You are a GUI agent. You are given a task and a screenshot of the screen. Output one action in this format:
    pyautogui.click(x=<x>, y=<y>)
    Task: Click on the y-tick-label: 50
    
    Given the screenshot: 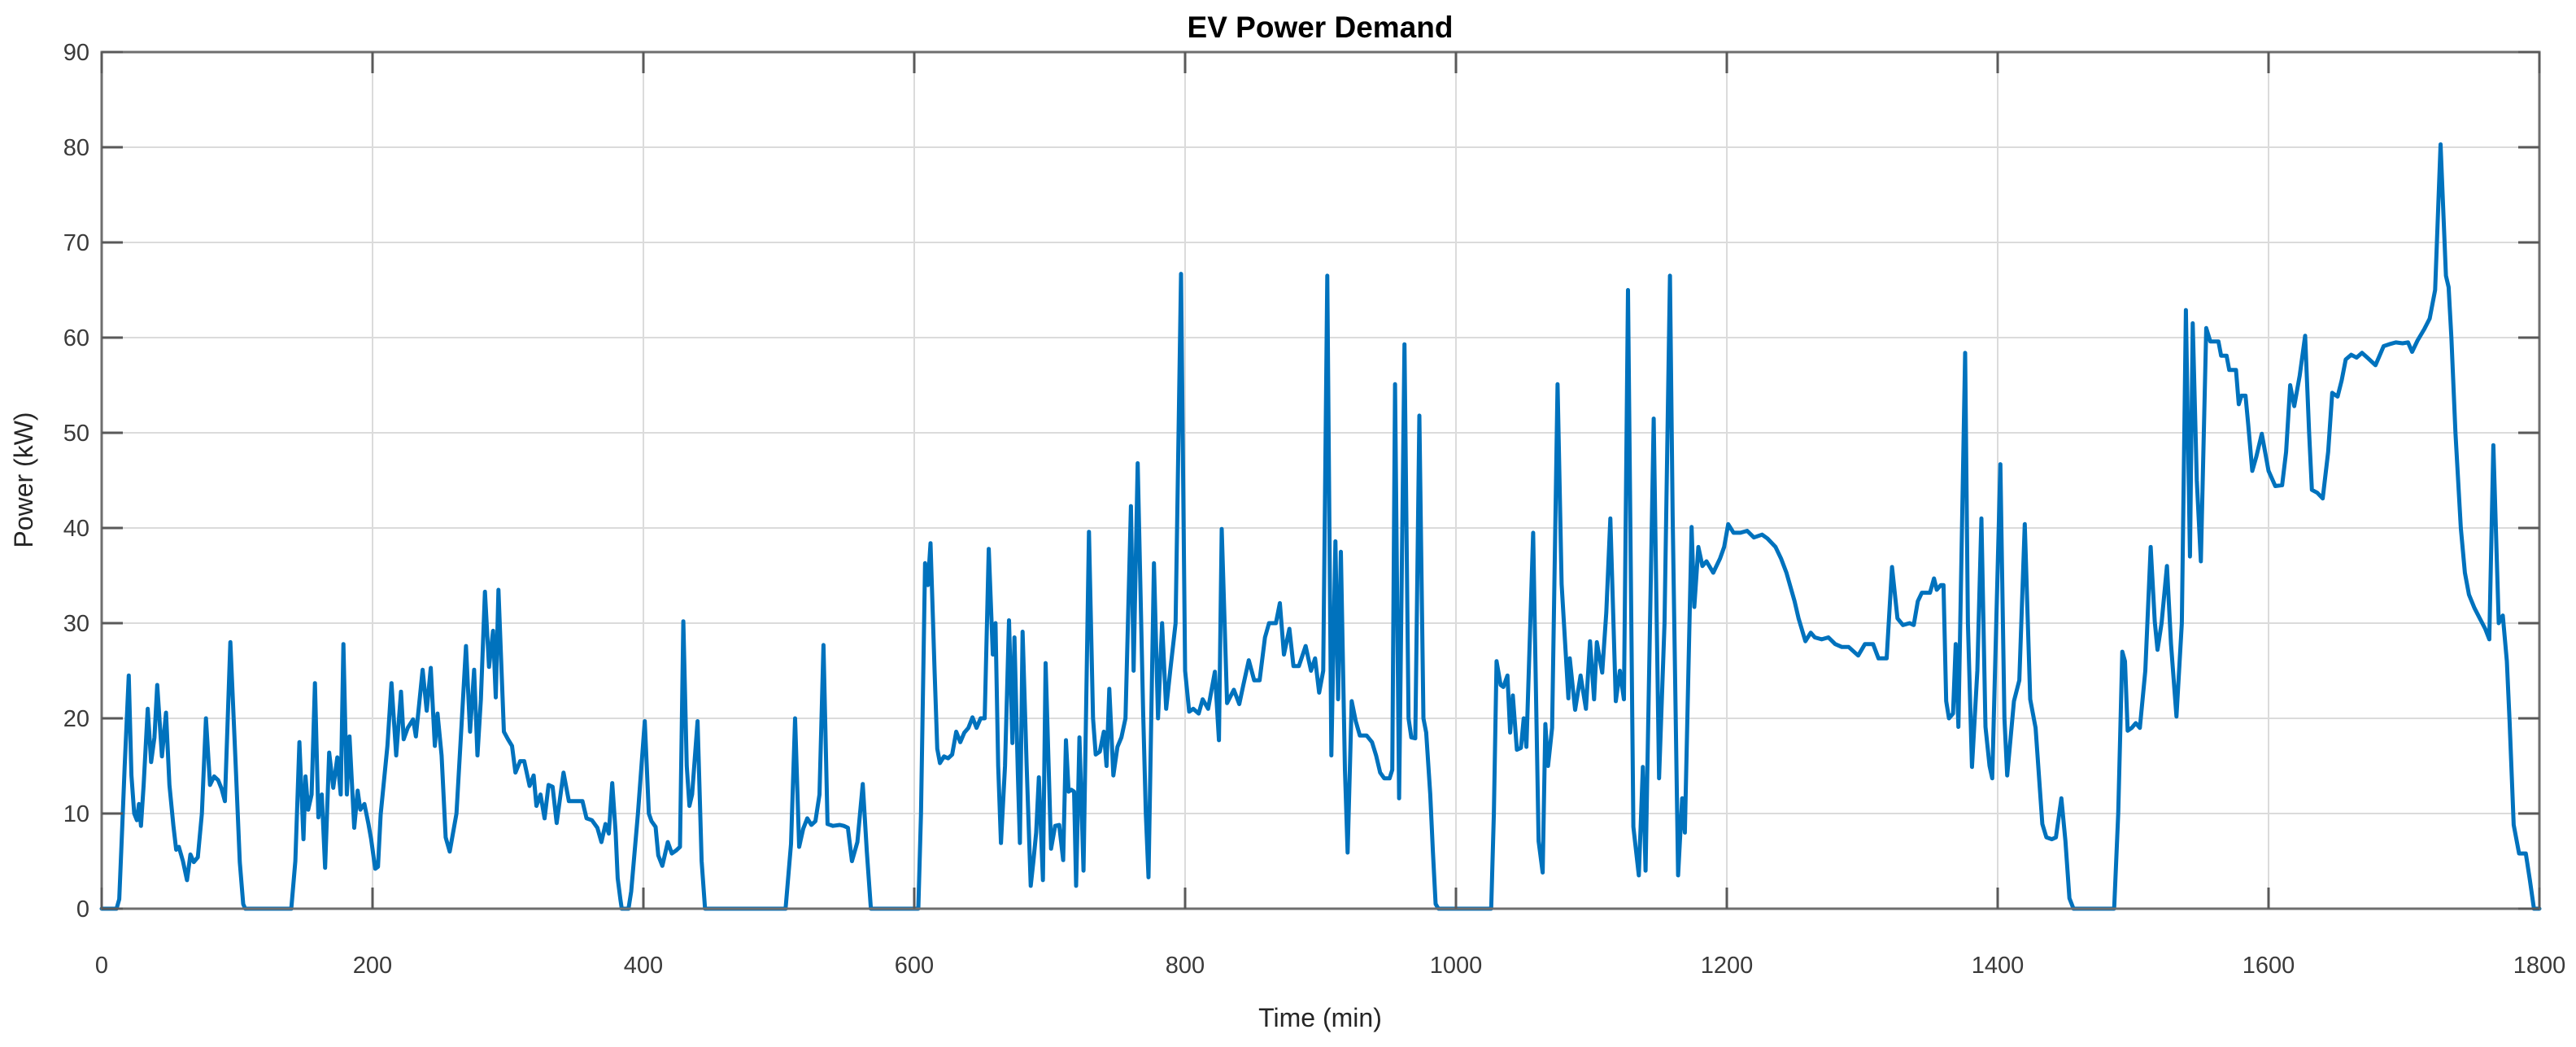 What is the action you would take?
    pyautogui.click(x=76, y=434)
    